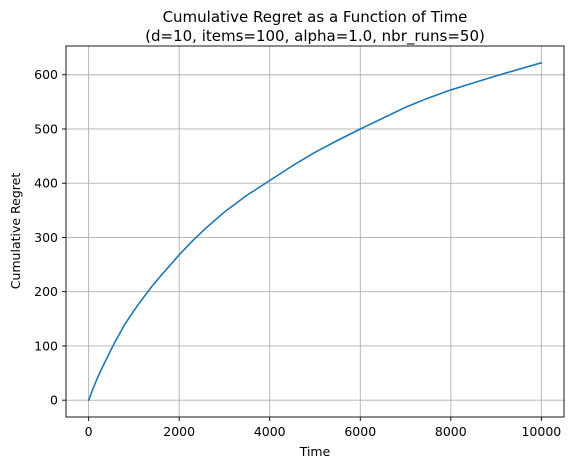  Describe the element at coordinates (46, 183) in the screenshot. I see `y-tick-label: 400` at that location.